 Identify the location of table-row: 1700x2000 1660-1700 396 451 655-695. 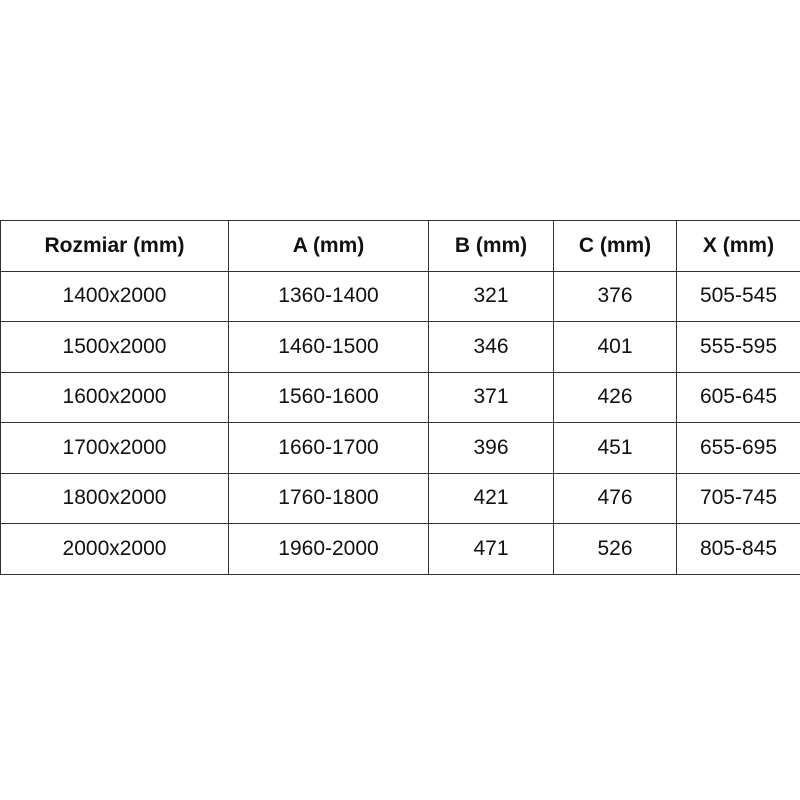
(400, 448).